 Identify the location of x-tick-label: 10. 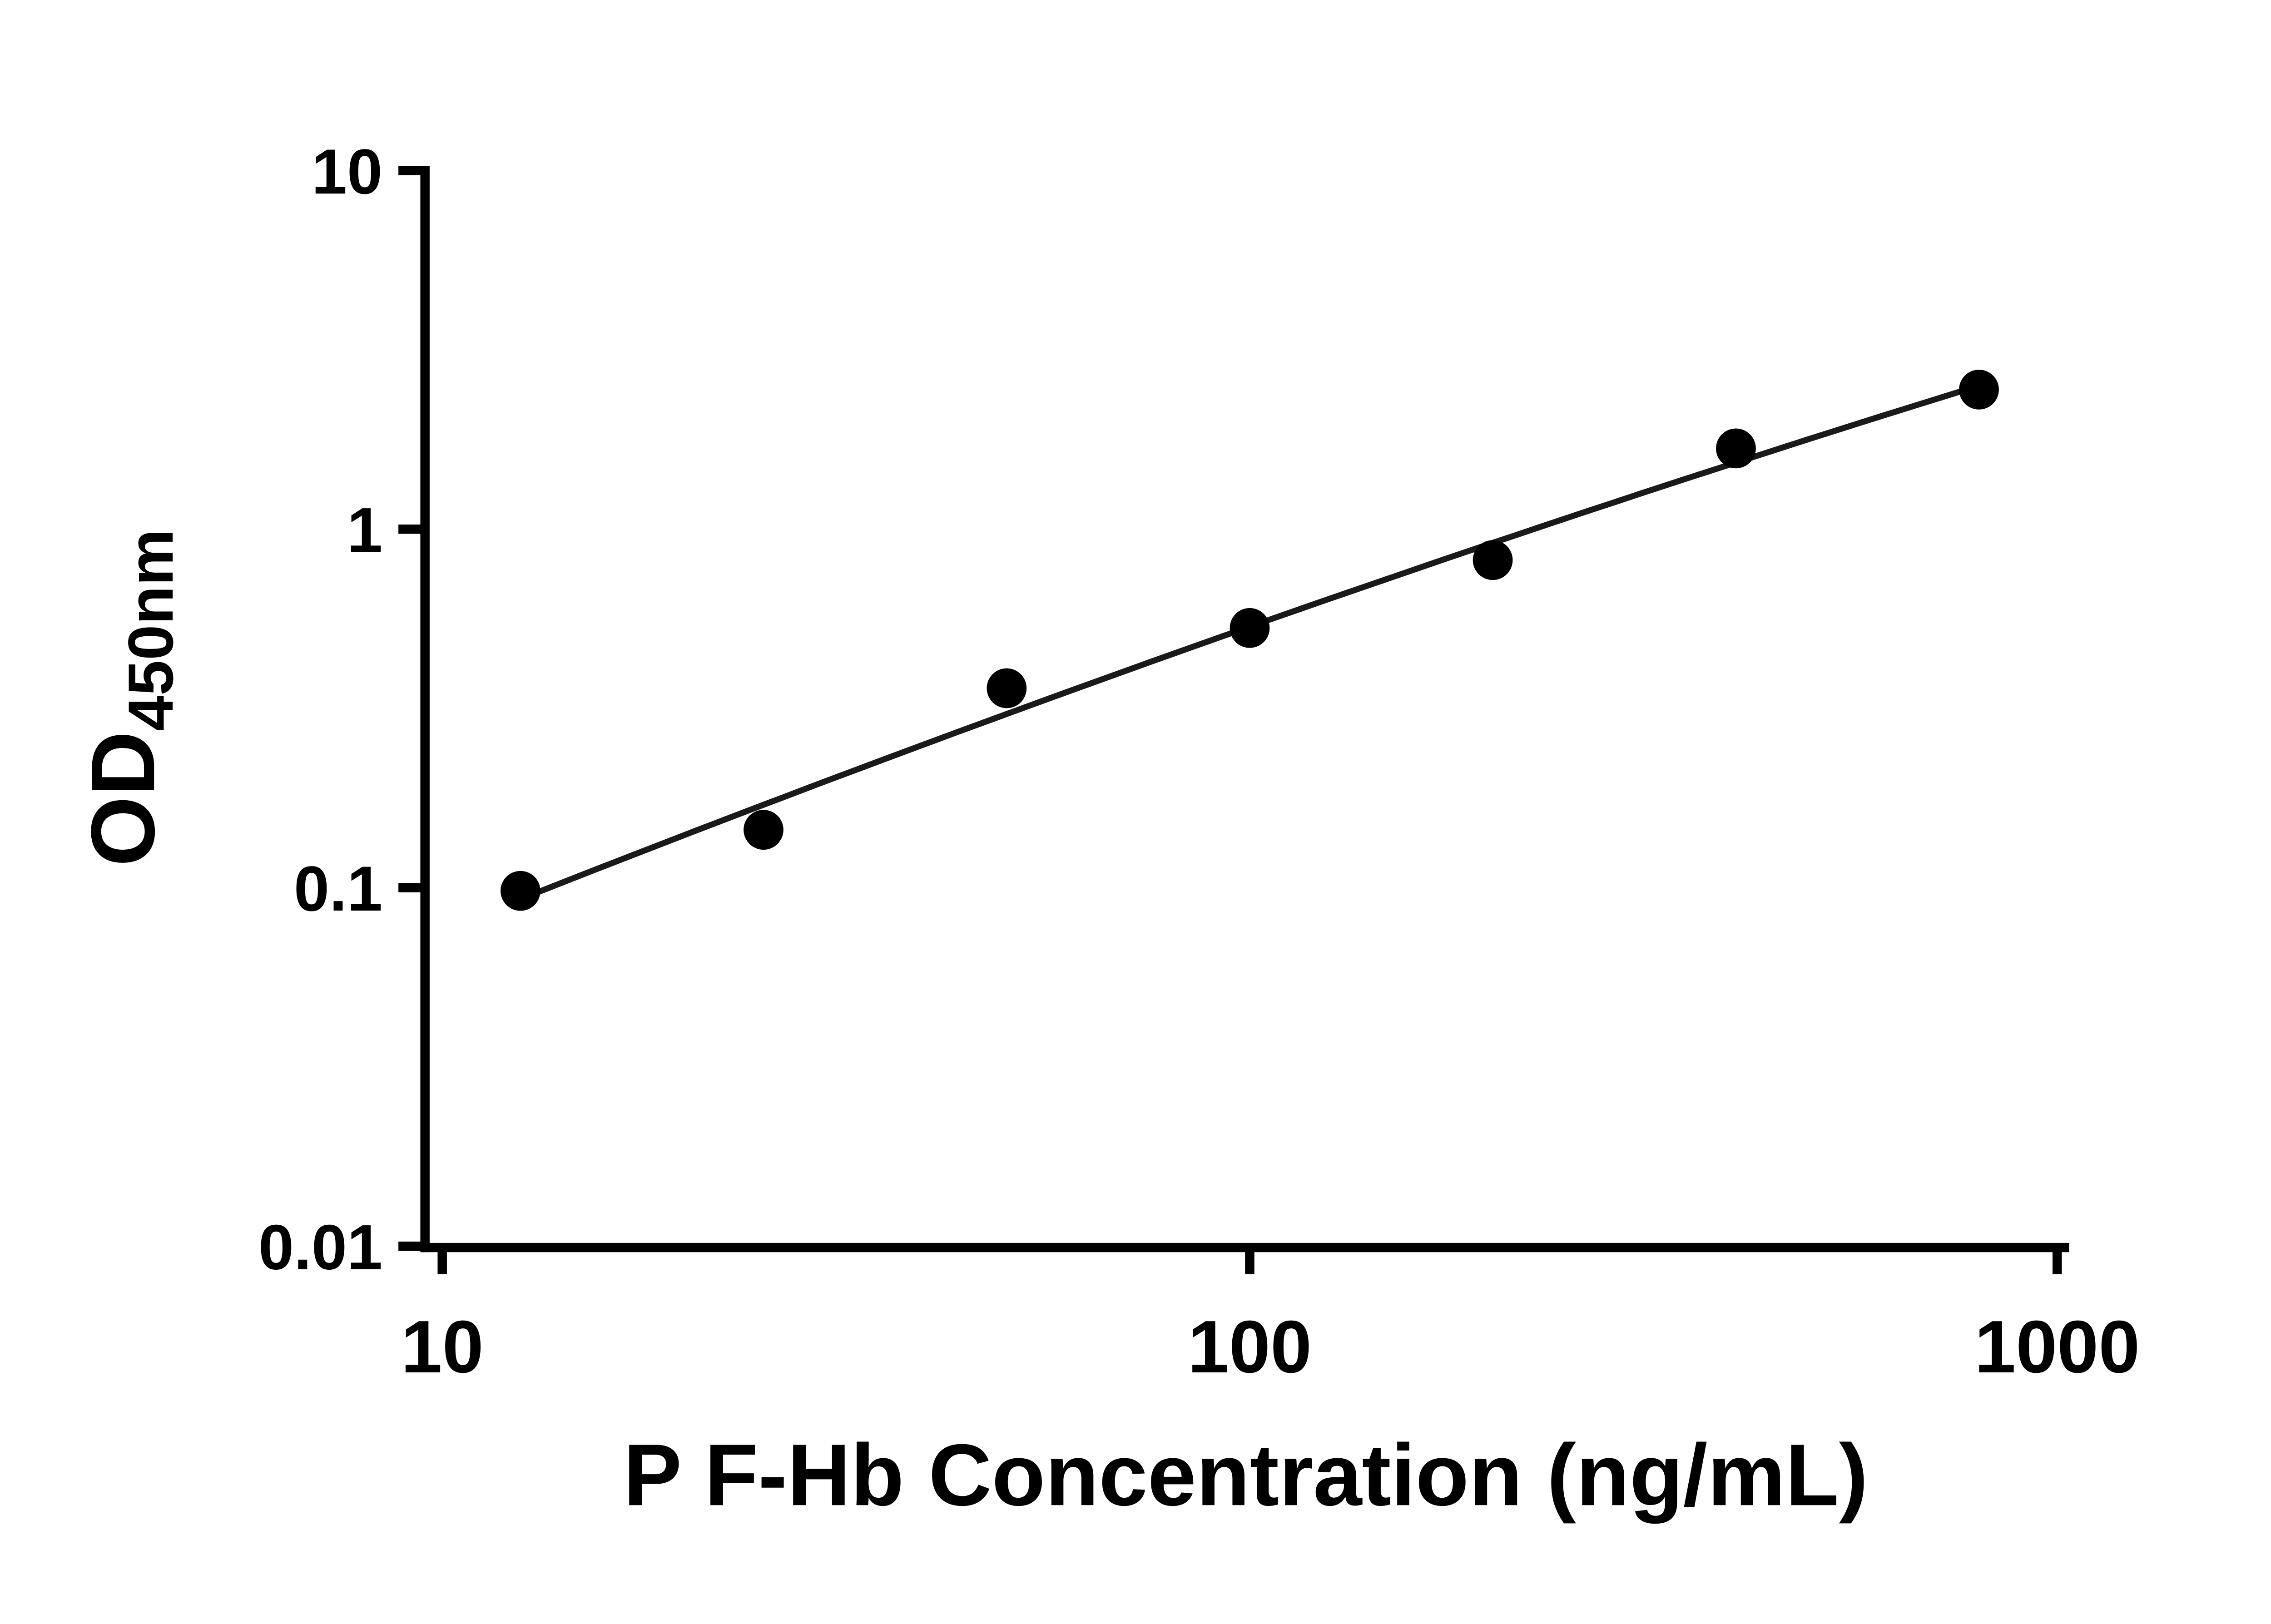
(442, 1346).